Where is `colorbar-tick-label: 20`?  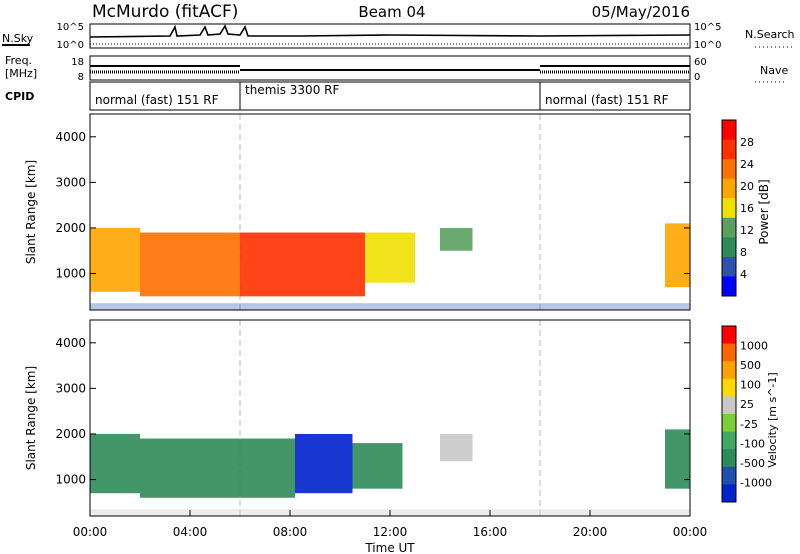 colorbar-tick-label: 20 is located at coordinates (747, 186).